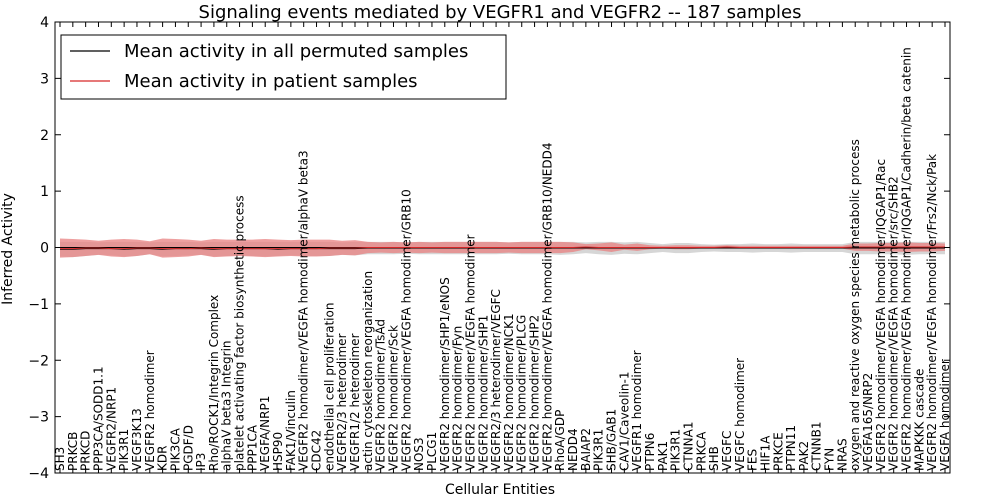 Image resolution: width=1000 pixels, height=500 pixels. I want to click on x-tick-label: VEGFR2 homodimer/SHP1/eNOS, so click(445, 374).